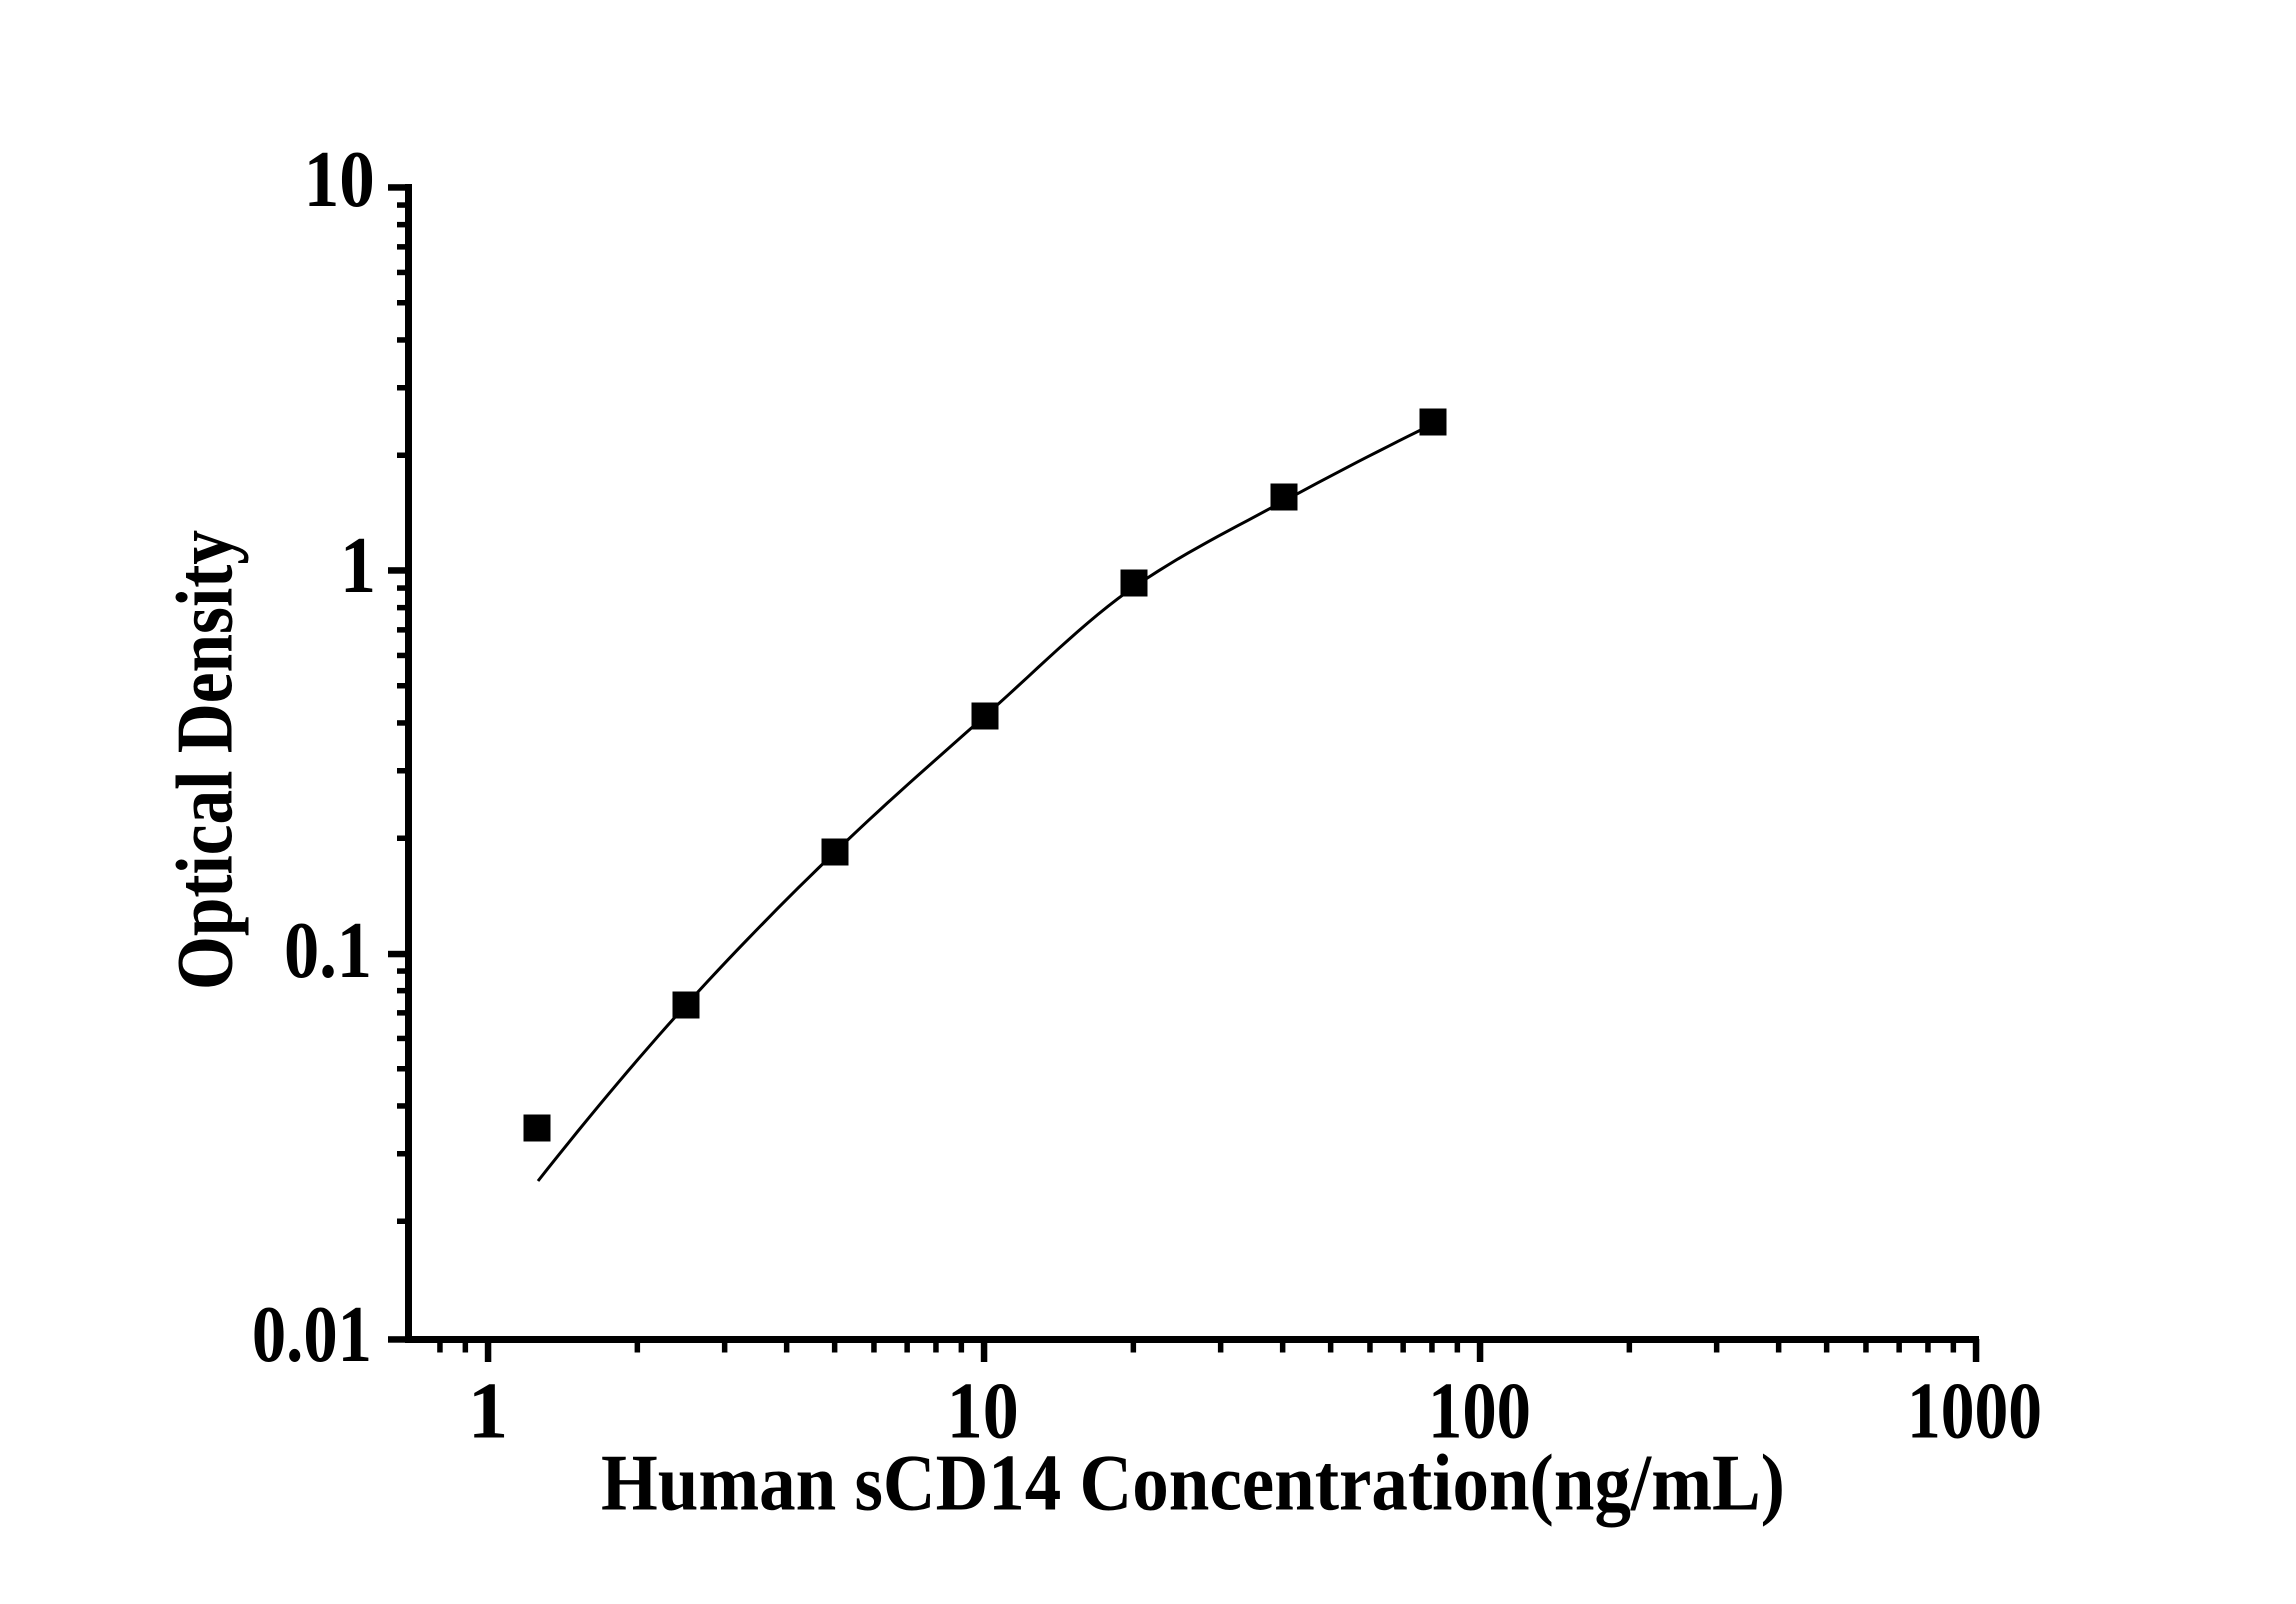 This screenshot has width=2296, height=1604. I want to click on svg-text: 1000, so click(1974, 1411).